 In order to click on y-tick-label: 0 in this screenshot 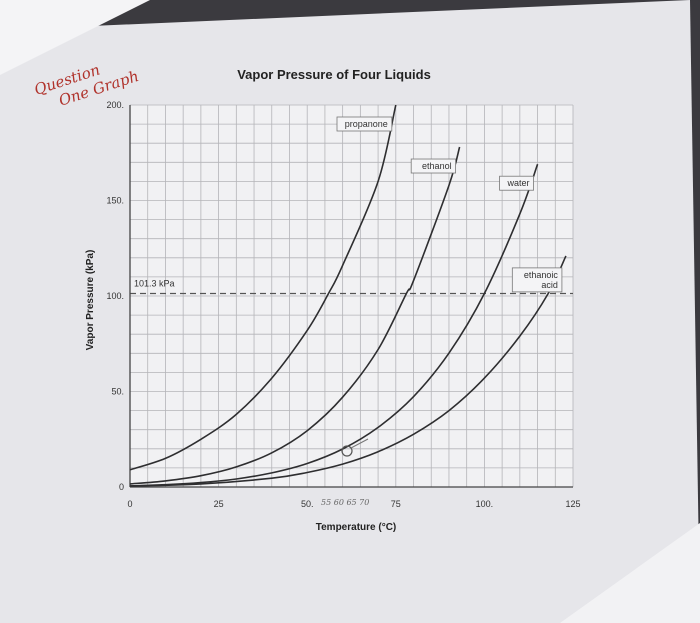, I will do `click(121, 487)`.